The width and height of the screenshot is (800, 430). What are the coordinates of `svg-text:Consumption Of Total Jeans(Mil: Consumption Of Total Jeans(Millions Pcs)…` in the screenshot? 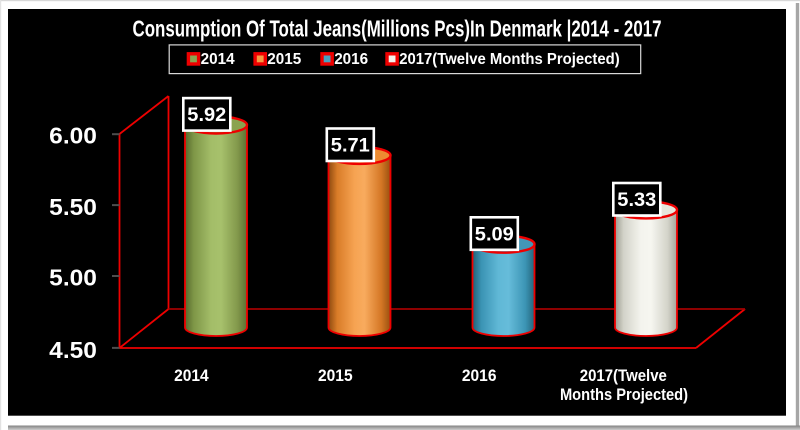 It's located at (397, 29).